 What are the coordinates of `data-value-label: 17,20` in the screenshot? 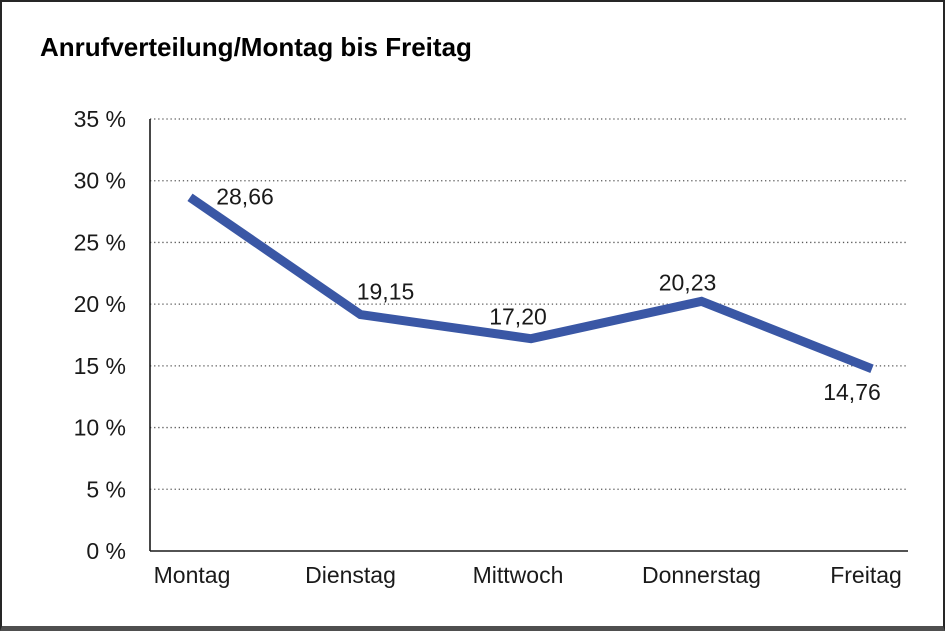 It's located at (518, 317).